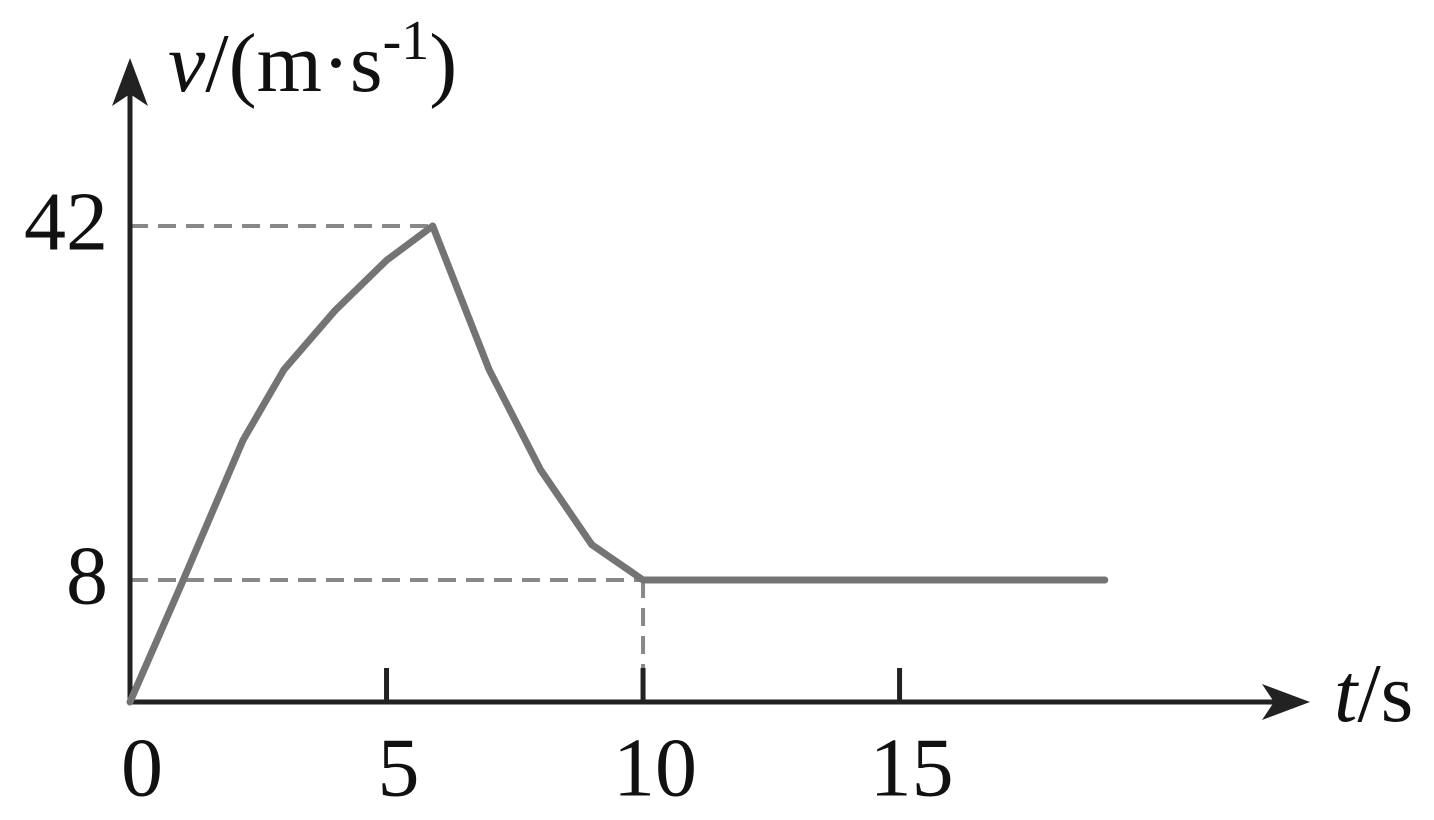 This screenshot has height=820, width=1434. I want to click on x-tick-label: 0, so click(142, 767).